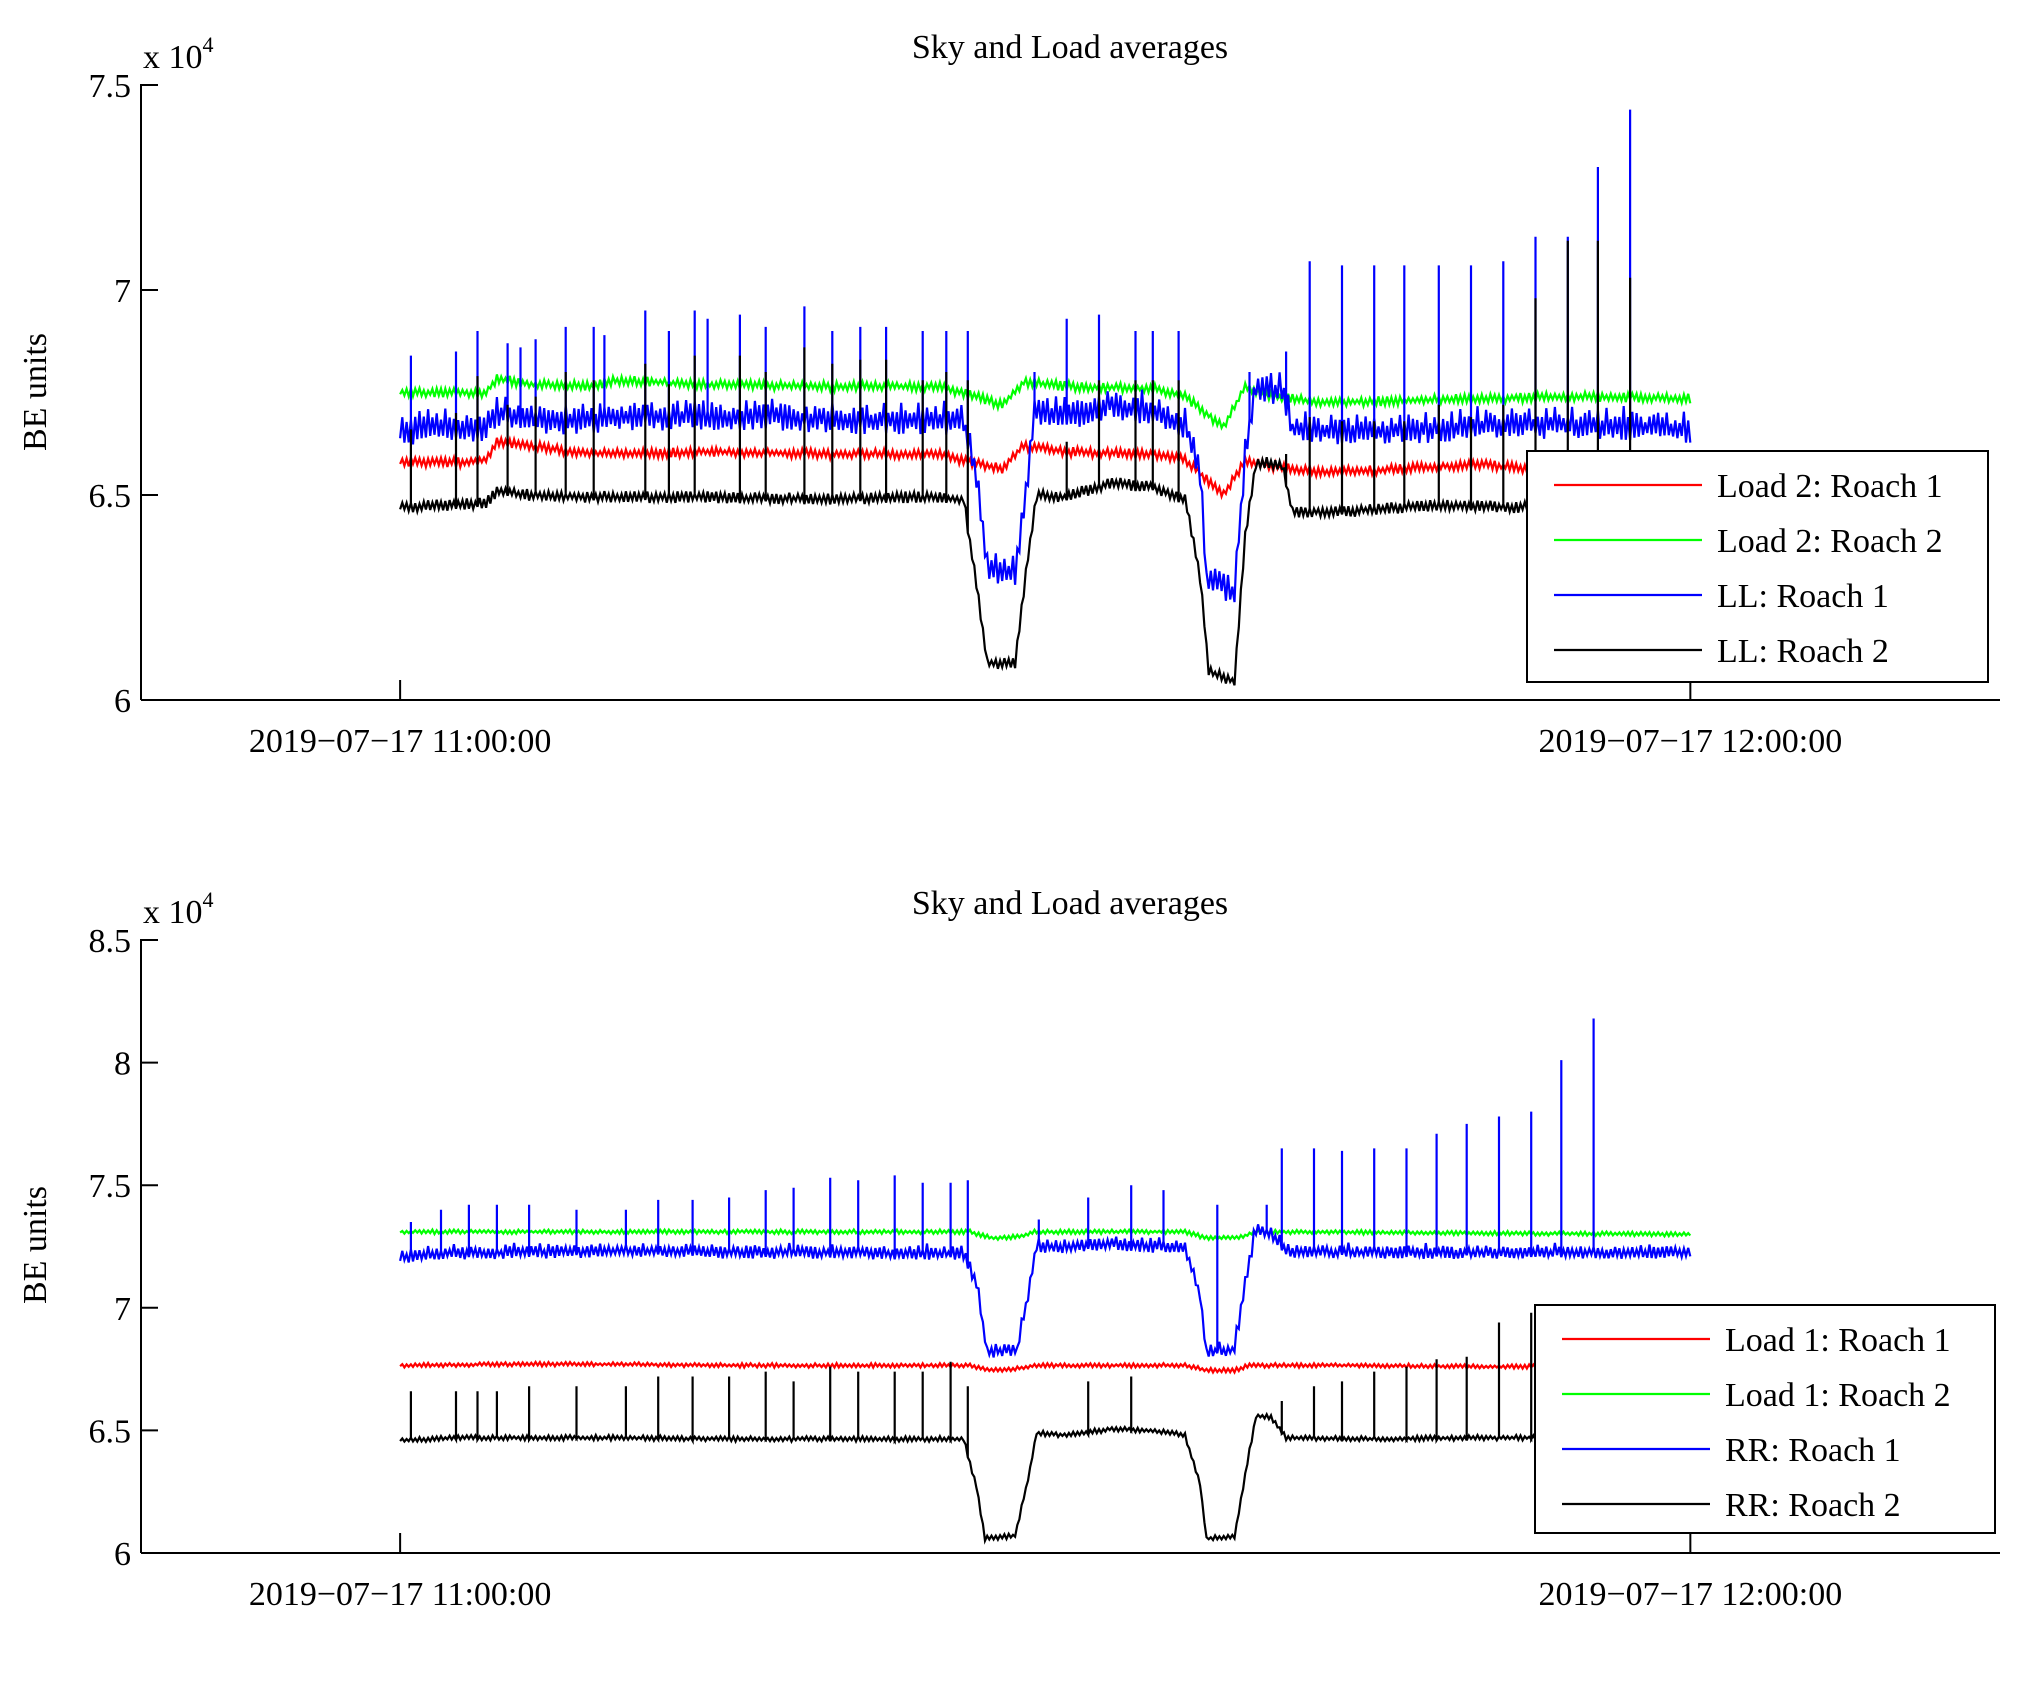 Image resolution: width=2029 pixels, height=1683 pixels. I want to click on top-y-tick-label: 7.5, so click(110, 86).